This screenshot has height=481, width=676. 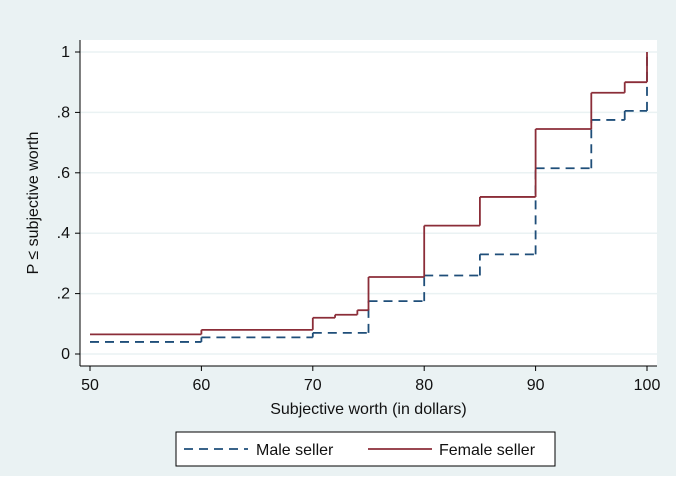 What do you see at coordinates (63, 294) in the screenshot?
I see `y-tick-label-1: .2` at bounding box center [63, 294].